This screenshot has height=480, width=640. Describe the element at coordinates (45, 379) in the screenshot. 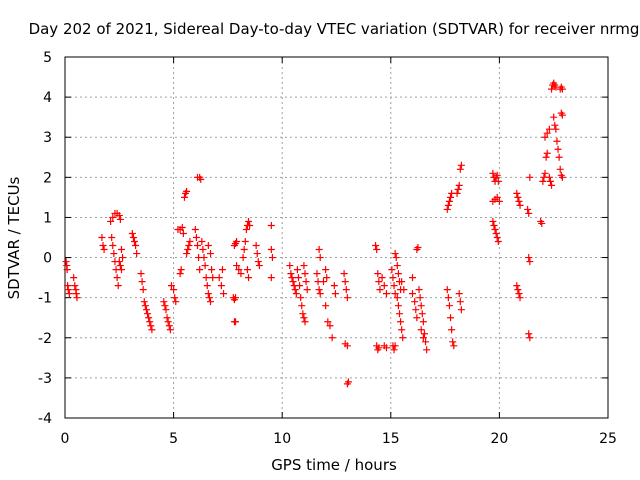

I see `y-tick-label: -3` at that location.